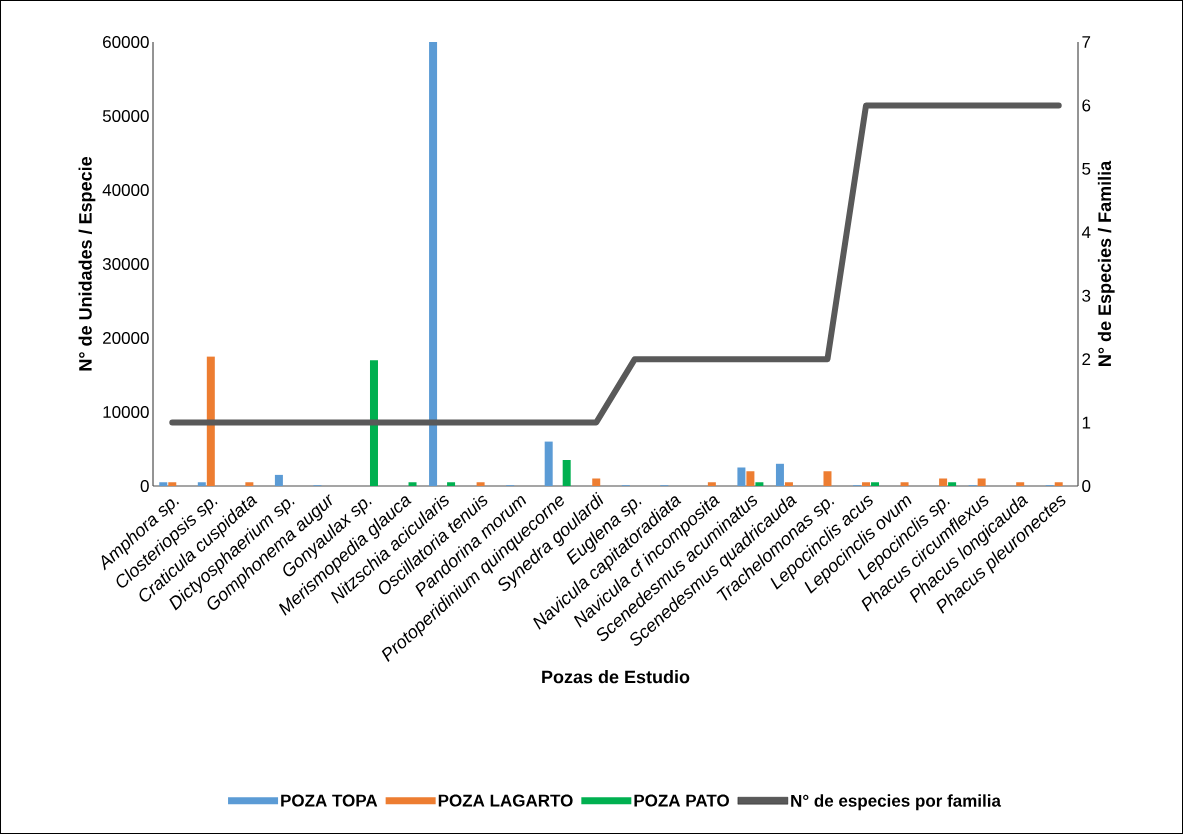 The image size is (1183, 834). Describe the element at coordinates (1086, 232) in the screenshot. I see `y2-tick-label: 4` at that location.